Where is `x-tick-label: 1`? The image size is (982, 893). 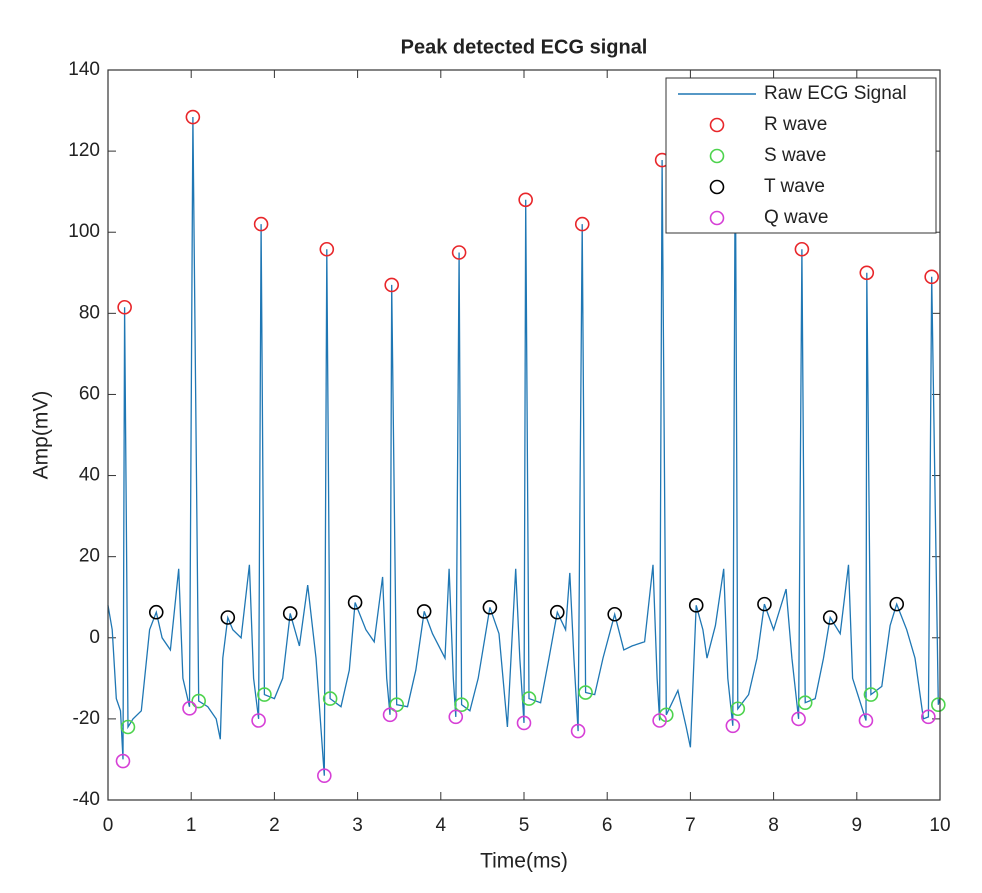 x-tick-label: 1 is located at coordinates (191, 825).